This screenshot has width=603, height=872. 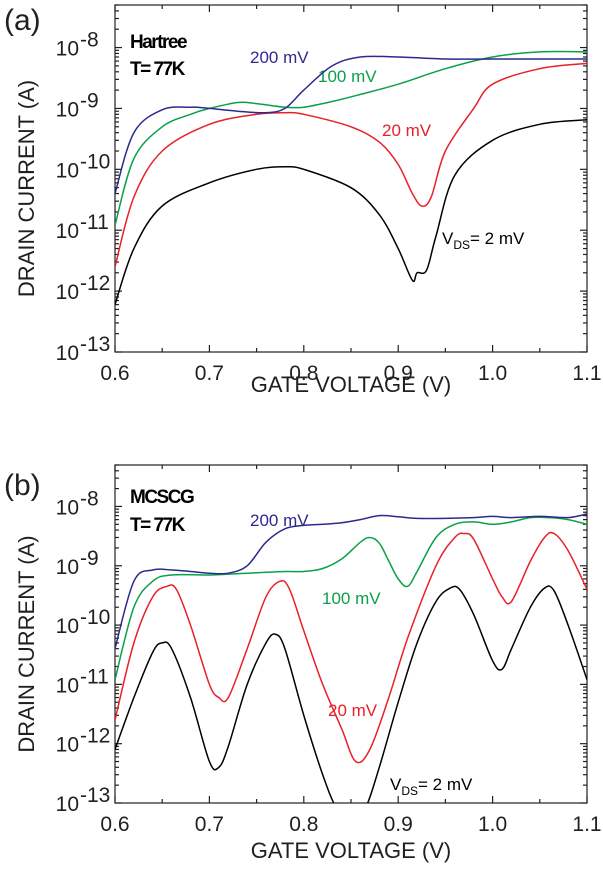 What do you see at coordinates (22, 20) in the screenshot?
I see `panel-label: (a)` at bounding box center [22, 20].